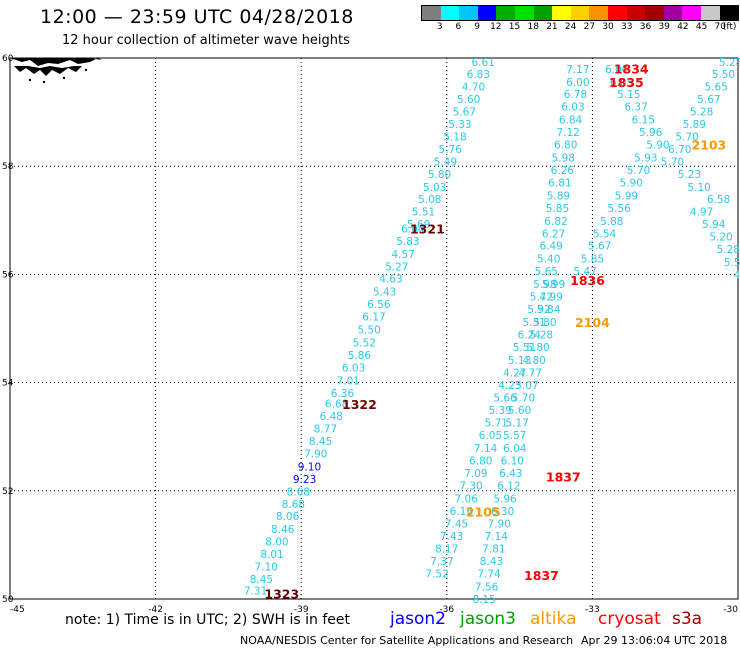  Describe the element at coordinates (555, 222) in the screenshot. I see `wave-height-value: 6.82` at that location.